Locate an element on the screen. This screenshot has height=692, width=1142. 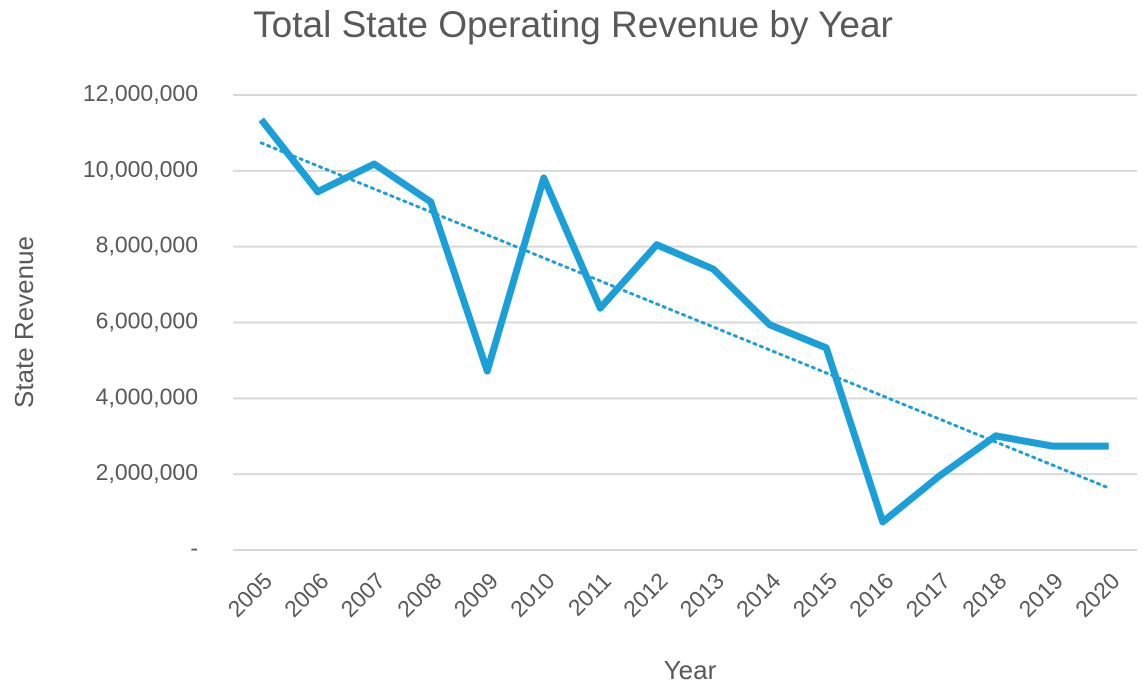
x-tick-label: 2007 is located at coordinates (363, 594).